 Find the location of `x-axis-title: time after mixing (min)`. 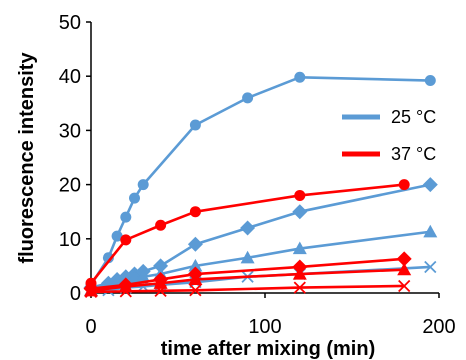

x-axis-title: time after mixing (min) is located at coordinates (268, 349).